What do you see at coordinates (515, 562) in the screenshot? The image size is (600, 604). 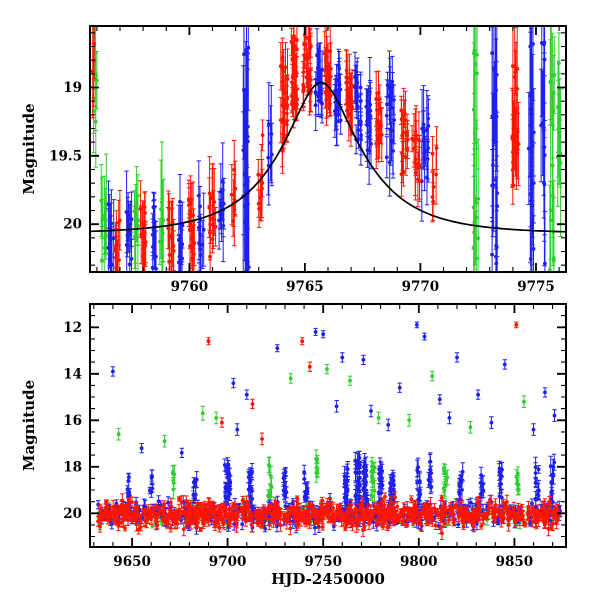 I see `x-tick-label: 9850` at bounding box center [515, 562].